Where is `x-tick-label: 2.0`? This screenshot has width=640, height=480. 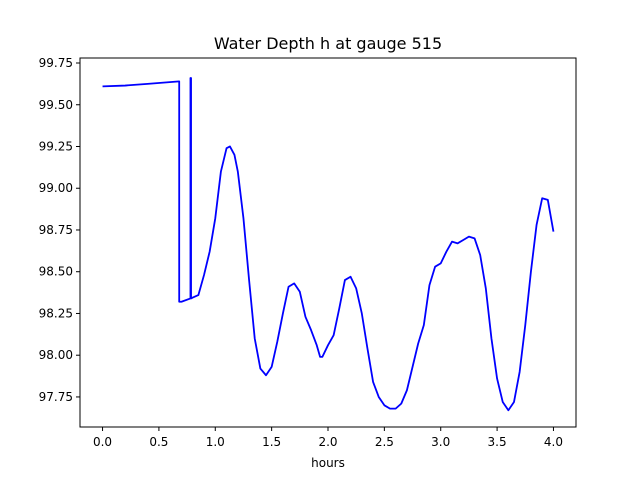 x-tick-label: 2.0 is located at coordinates (327, 442).